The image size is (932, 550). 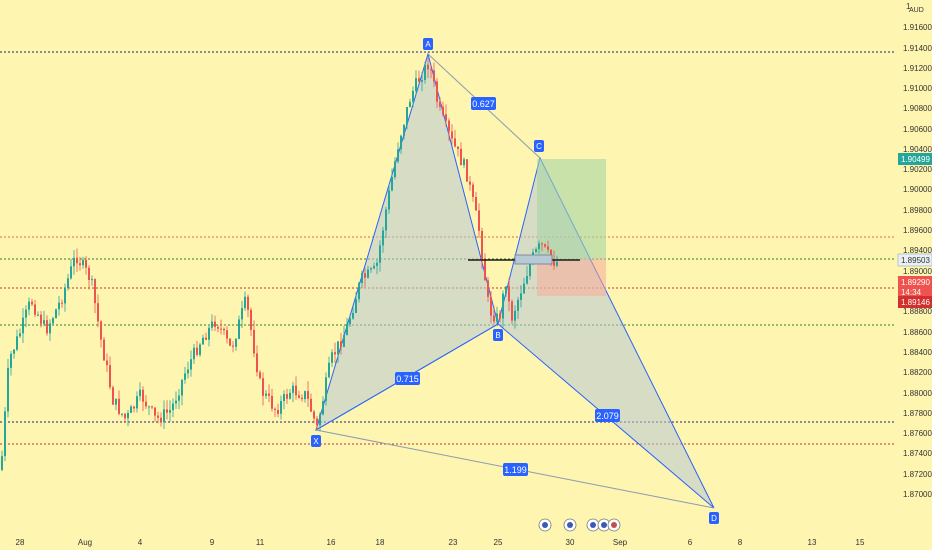 I want to click on time-axis: 28 Aug 4 9 11 16 18 23 25 30 Sep 6 8 13 15, so click(x=440, y=542).